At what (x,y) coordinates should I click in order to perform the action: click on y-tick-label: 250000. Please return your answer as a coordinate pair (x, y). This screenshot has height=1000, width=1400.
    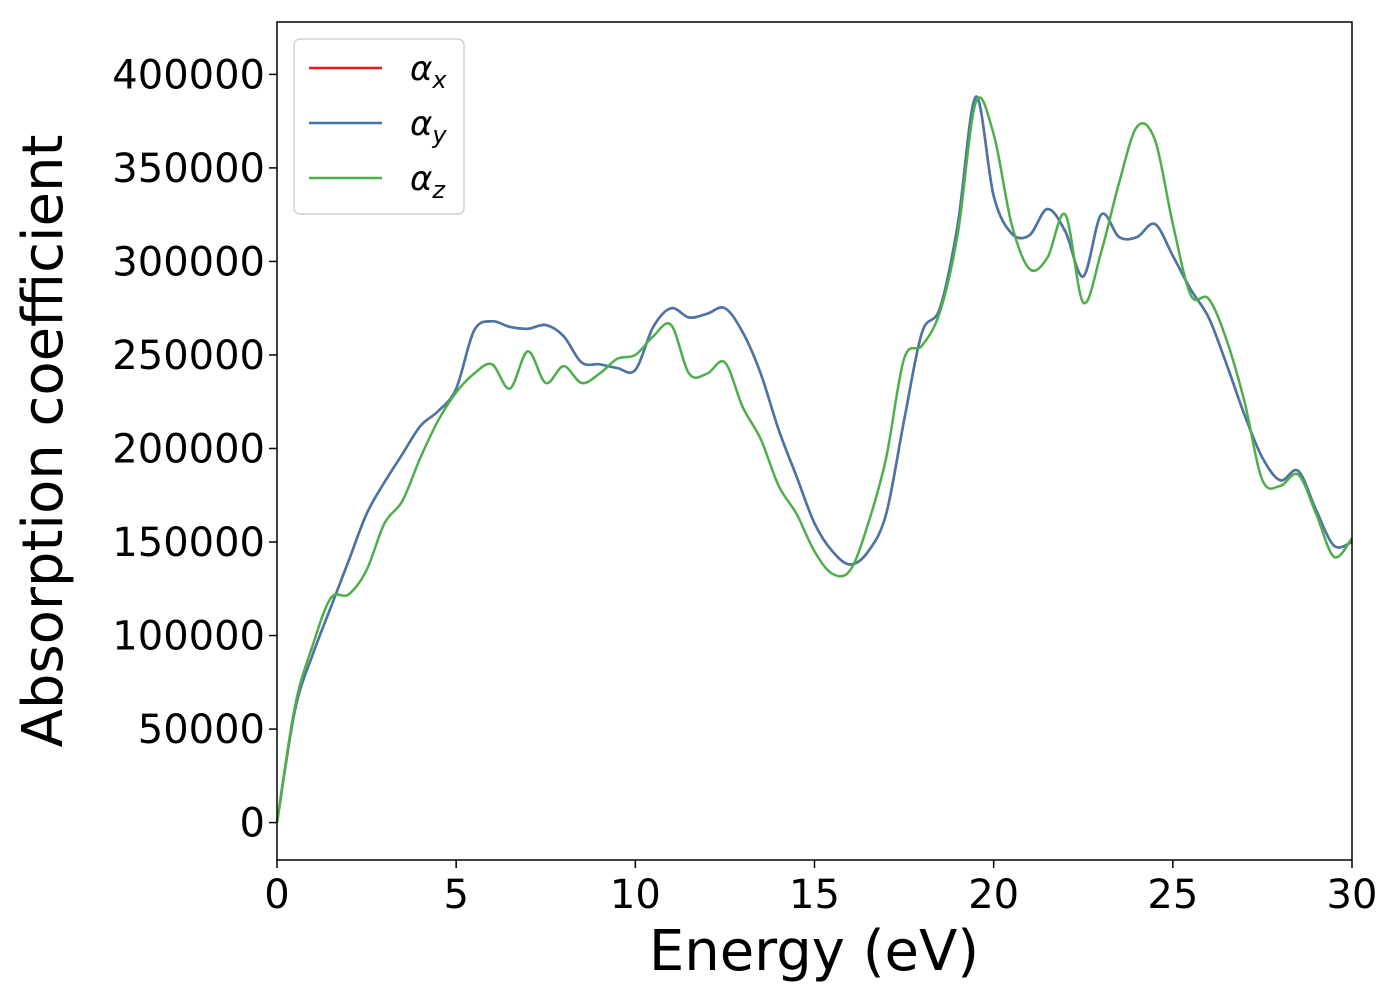
    Looking at the image, I should click on (188, 356).